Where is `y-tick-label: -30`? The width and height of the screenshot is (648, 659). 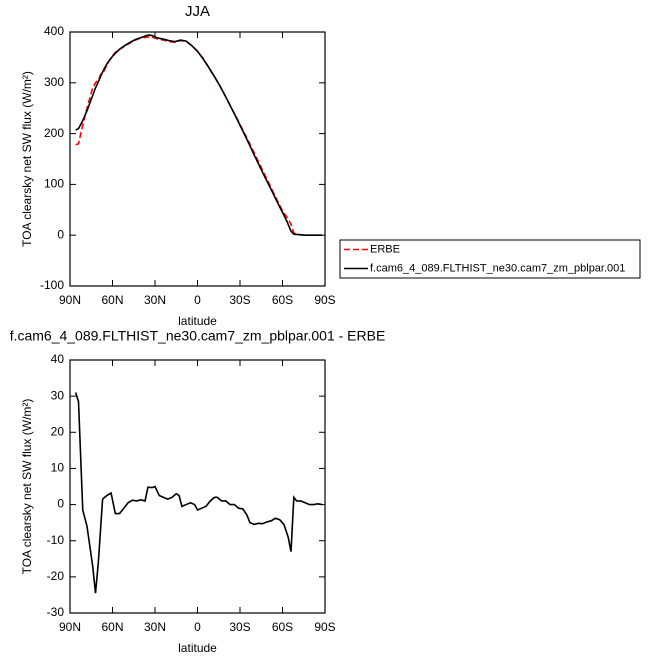 y-tick-label: -30 is located at coordinates (56, 612).